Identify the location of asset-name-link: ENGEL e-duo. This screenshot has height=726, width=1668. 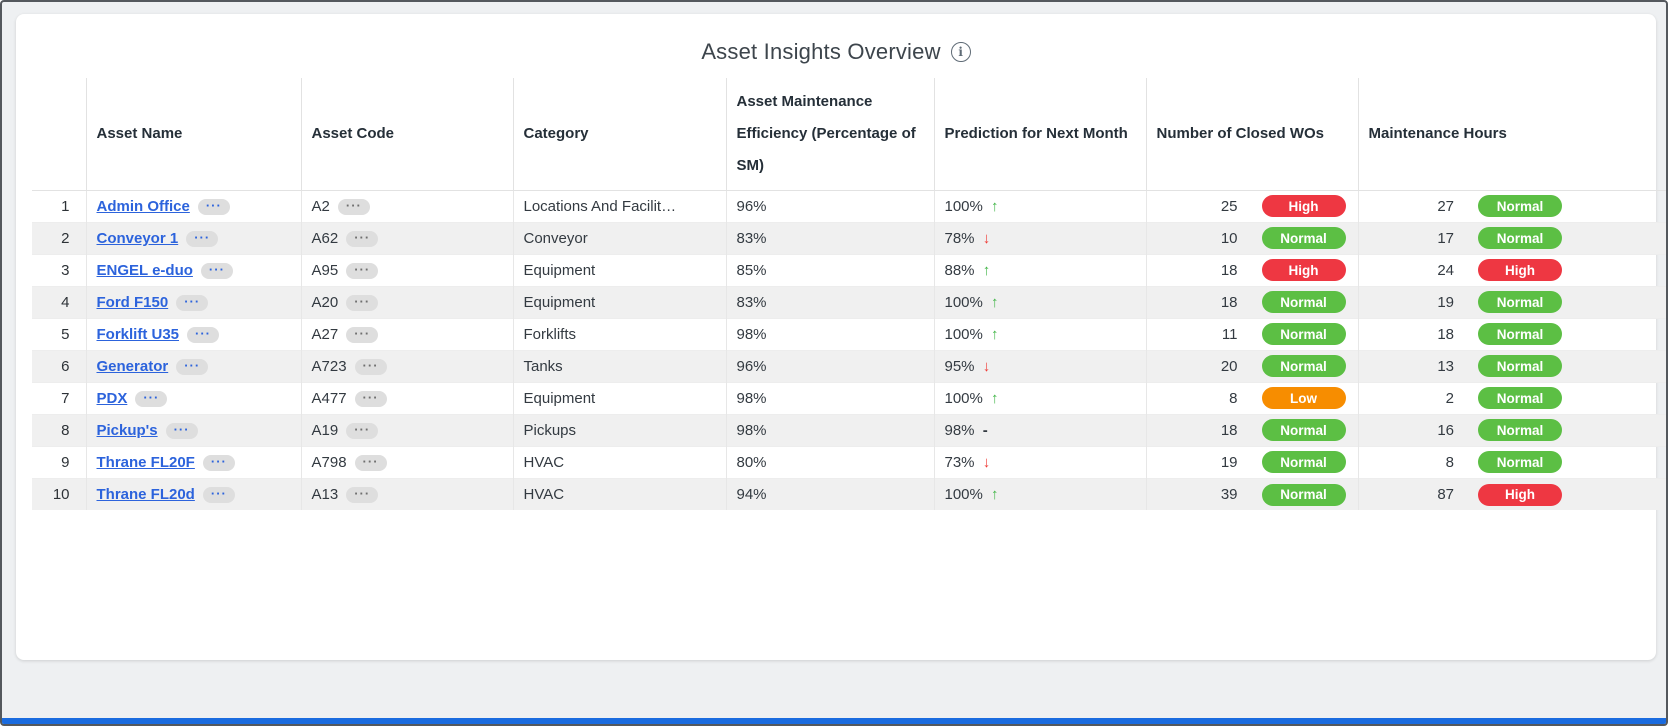
(144, 270).